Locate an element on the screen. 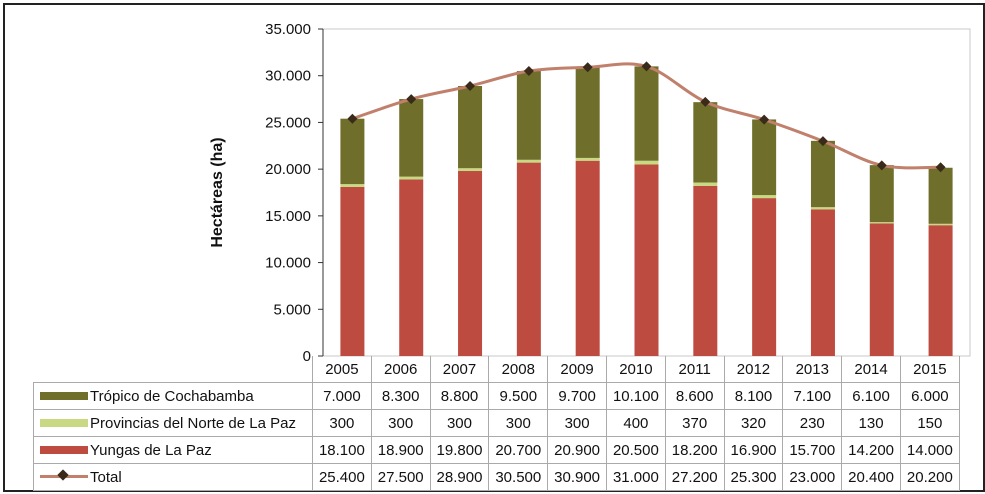  table-cell: 7.000 is located at coordinates (342, 396).